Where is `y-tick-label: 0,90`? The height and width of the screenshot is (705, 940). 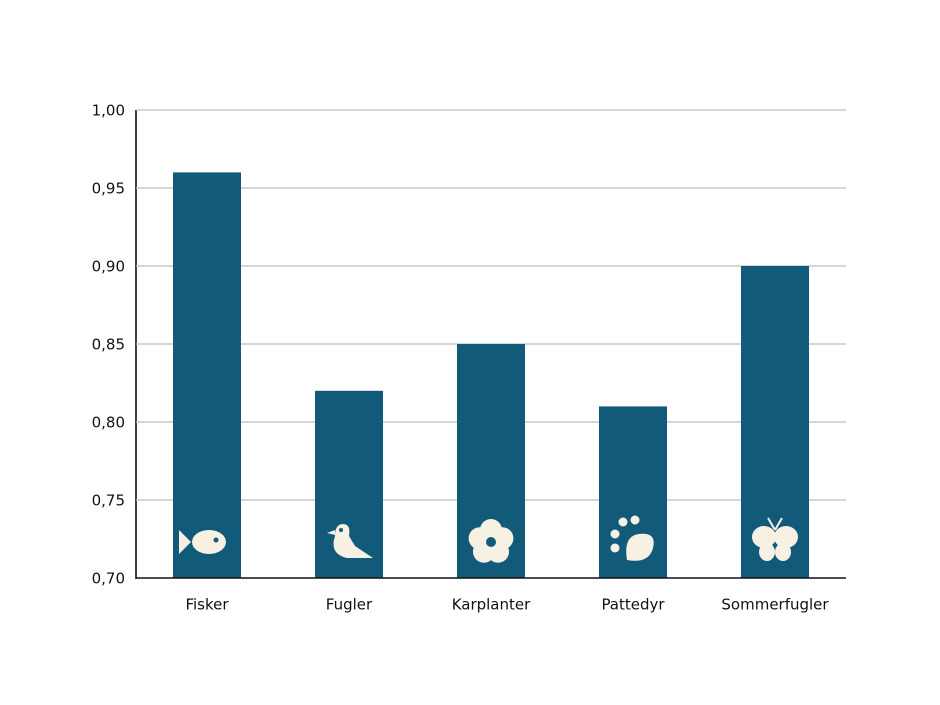
y-tick-label: 0,90 is located at coordinates (108, 267).